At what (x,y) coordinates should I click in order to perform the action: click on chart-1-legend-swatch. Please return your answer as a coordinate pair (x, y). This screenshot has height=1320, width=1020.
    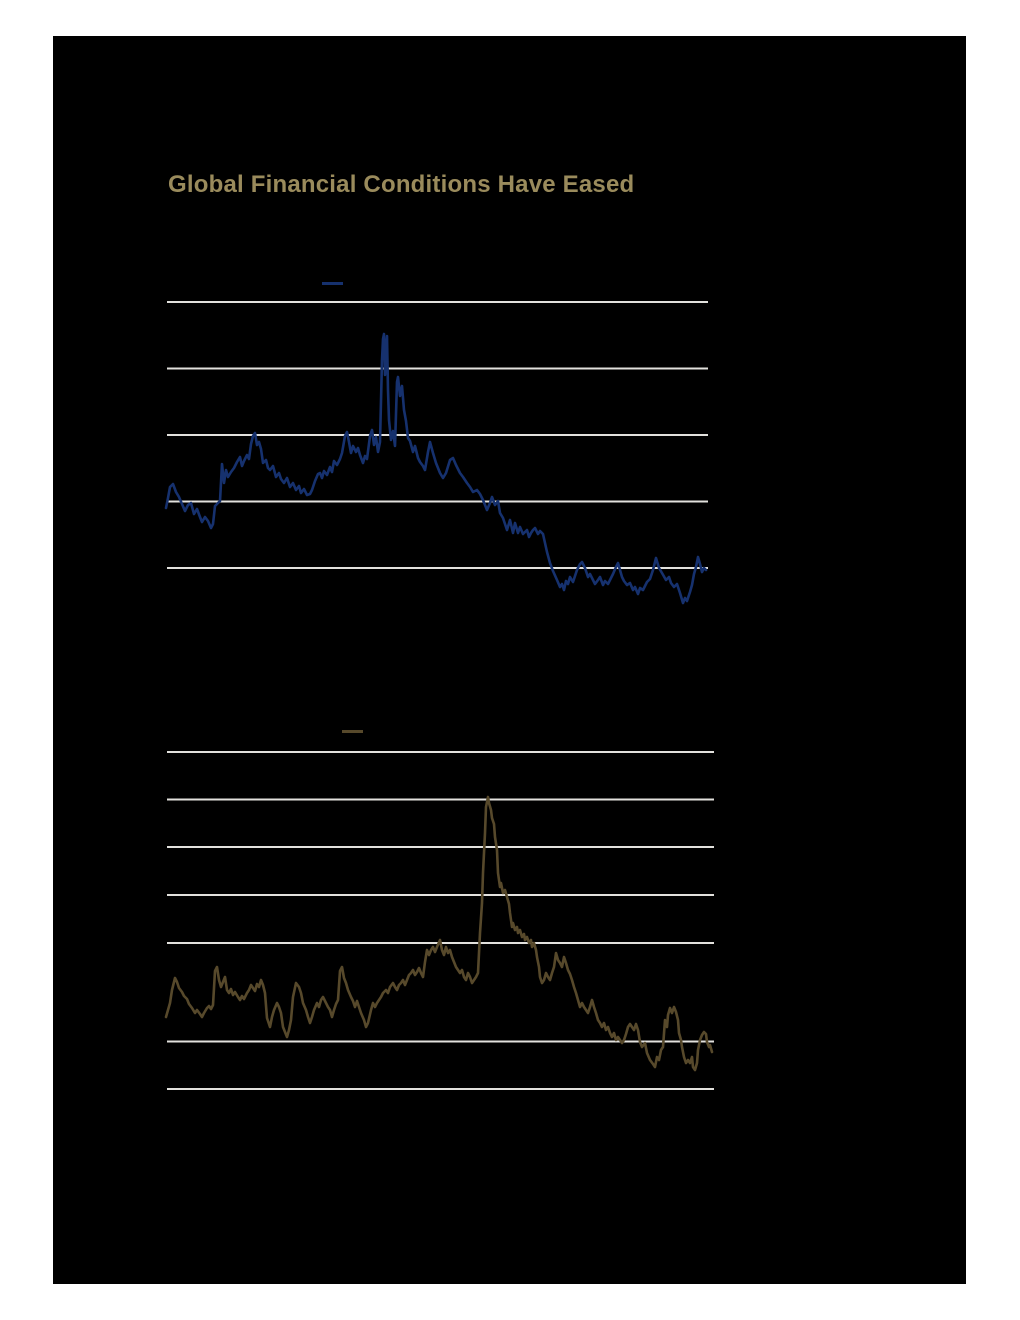
    Looking at the image, I should click on (332, 283).